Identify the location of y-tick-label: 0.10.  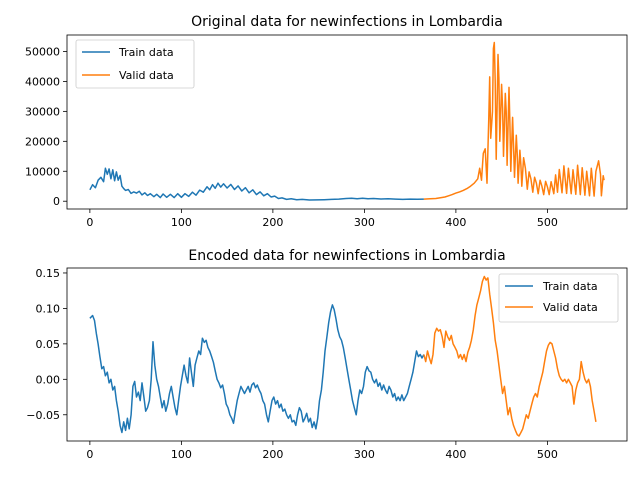
(48, 308).